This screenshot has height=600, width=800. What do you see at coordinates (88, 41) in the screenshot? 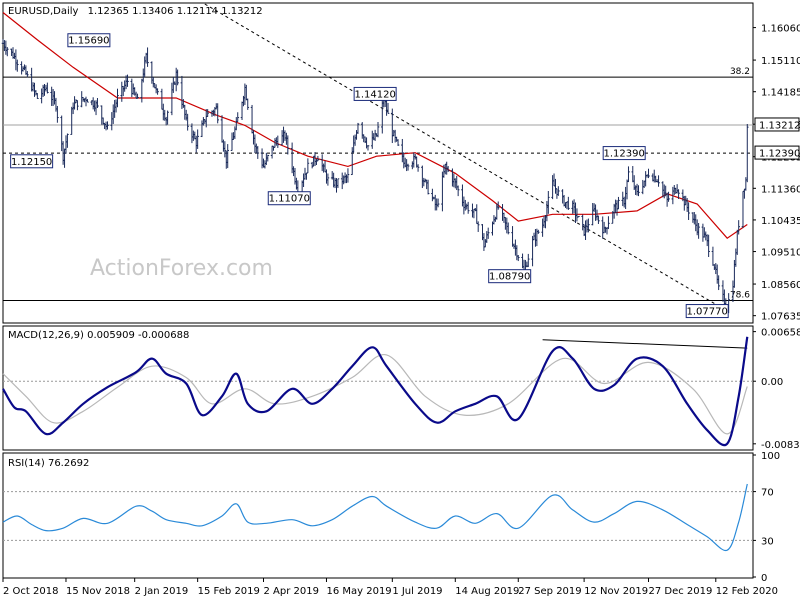
I see `annotation-label: 1.15690` at bounding box center [88, 41].